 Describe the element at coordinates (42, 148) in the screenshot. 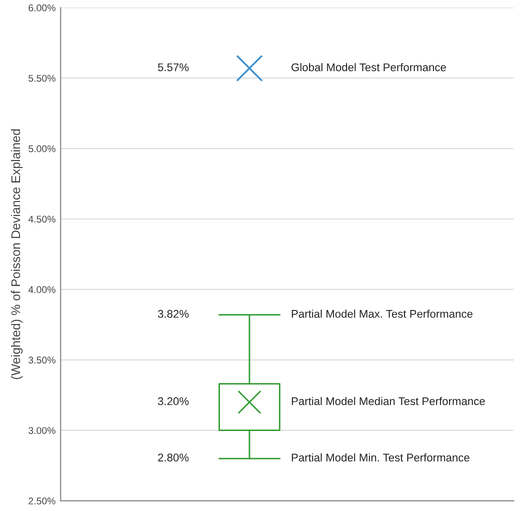

I see `y-tick-label: 5.00%` at that location.